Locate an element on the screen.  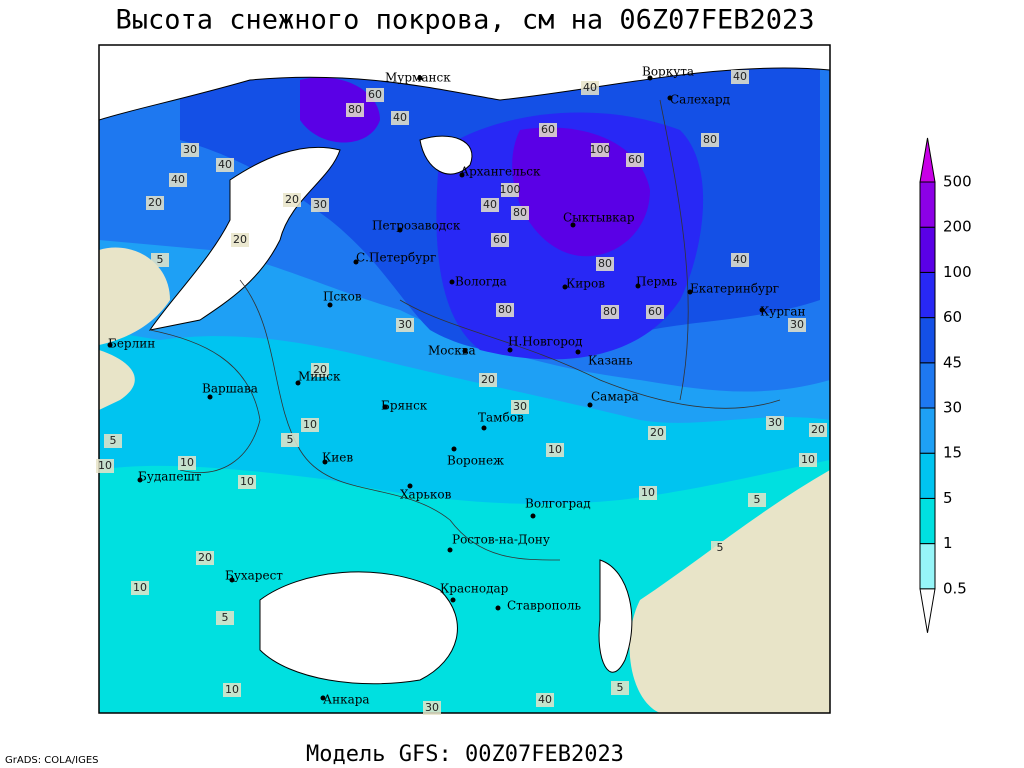
city-label: Варшава is located at coordinates (230, 389).